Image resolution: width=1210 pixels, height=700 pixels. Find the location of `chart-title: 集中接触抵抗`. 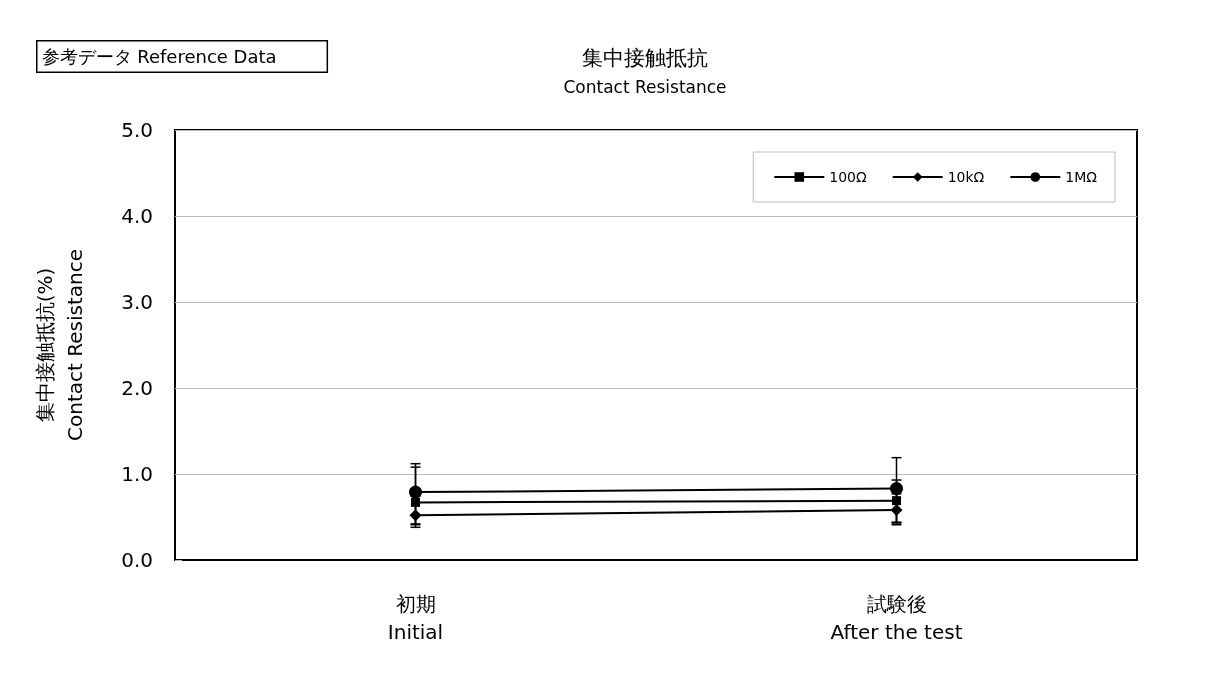

chart-title: 集中接触抵抗 is located at coordinates (645, 57).